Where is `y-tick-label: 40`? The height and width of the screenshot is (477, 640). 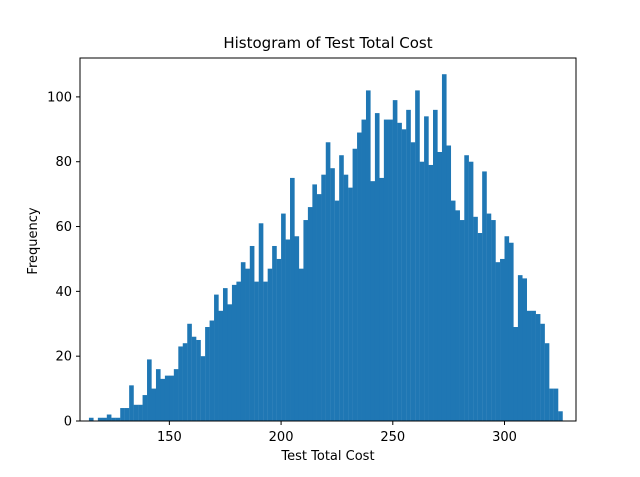
y-tick-label: 40 is located at coordinates (63, 292).